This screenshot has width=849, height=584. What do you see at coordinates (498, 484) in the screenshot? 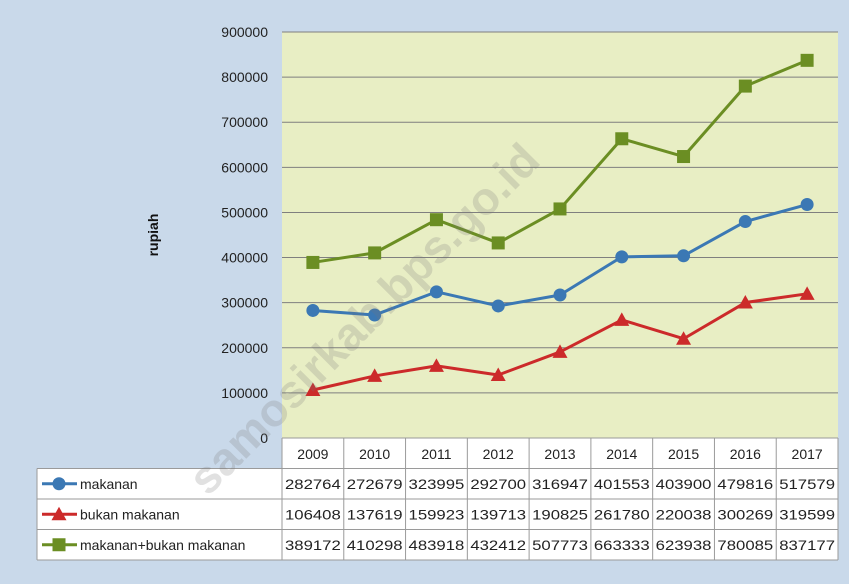
I see `data-label: 292700` at bounding box center [498, 484].